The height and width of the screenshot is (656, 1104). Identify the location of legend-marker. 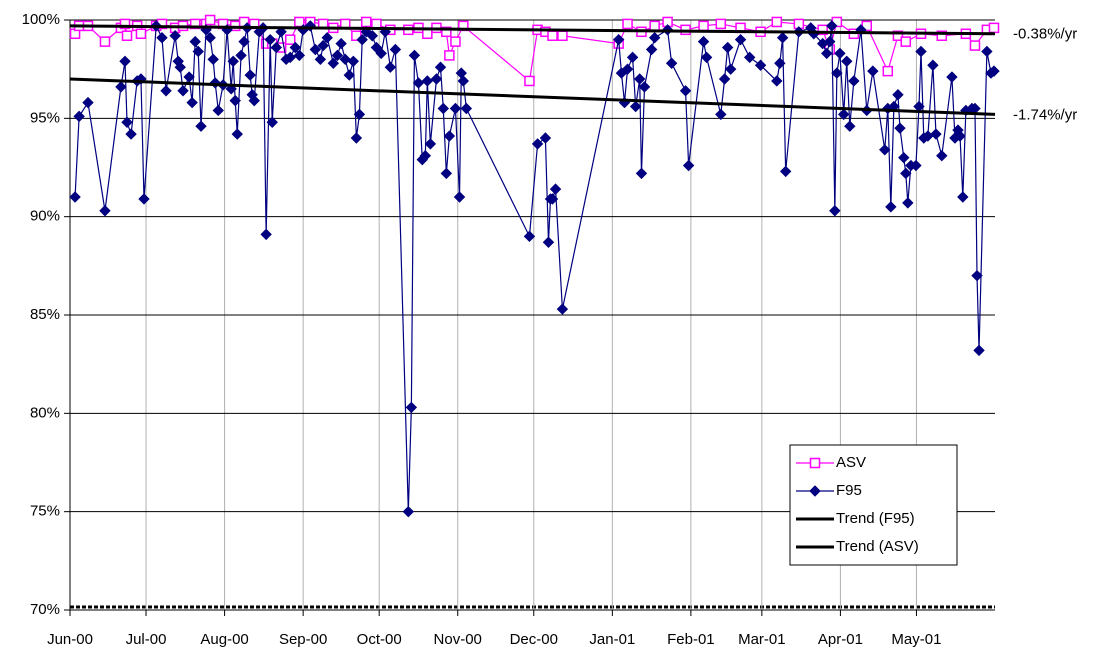
(815, 491).